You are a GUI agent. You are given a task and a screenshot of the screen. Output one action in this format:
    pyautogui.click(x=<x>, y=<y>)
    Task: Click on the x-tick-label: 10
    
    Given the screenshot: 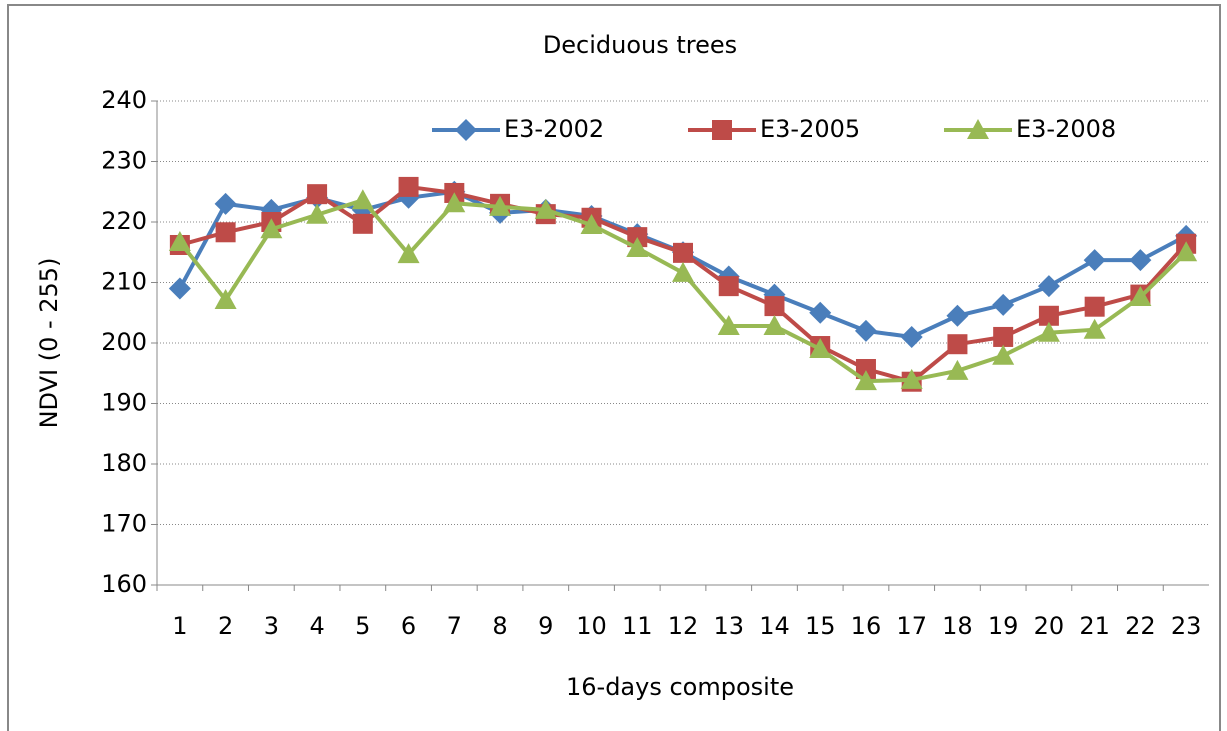 What is the action you would take?
    pyautogui.click(x=591, y=626)
    